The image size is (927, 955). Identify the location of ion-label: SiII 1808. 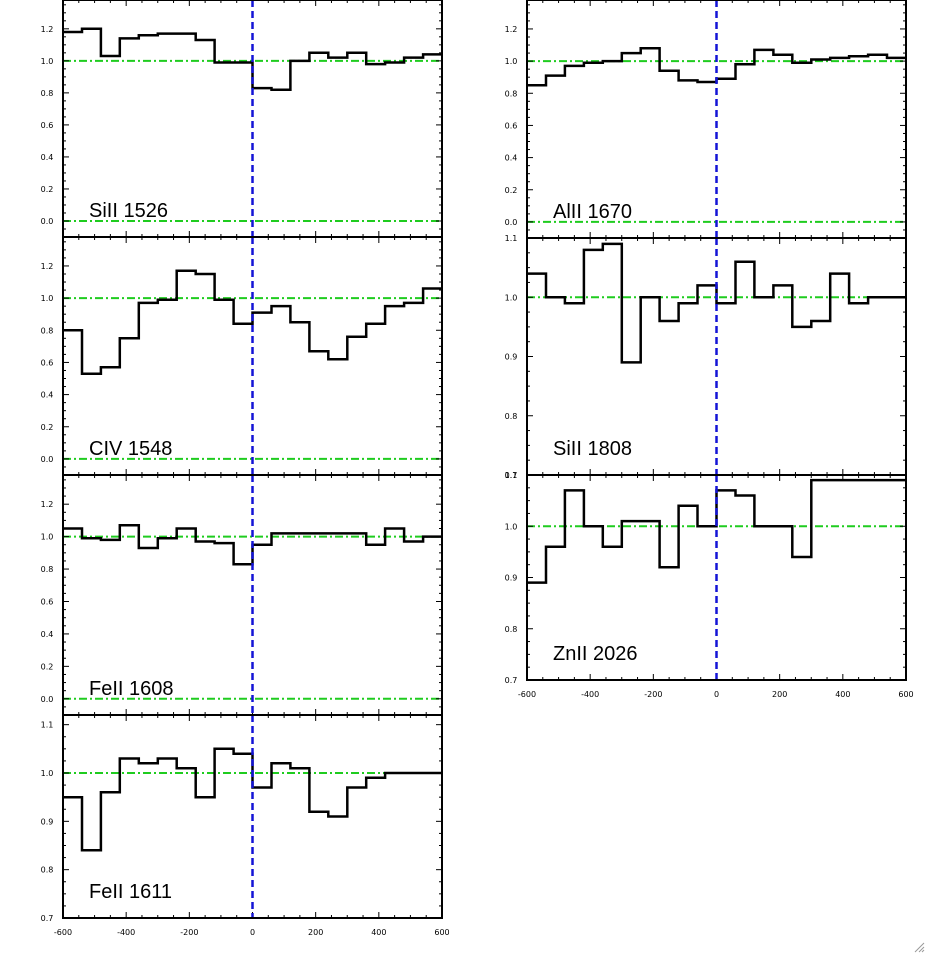
(592, 449).